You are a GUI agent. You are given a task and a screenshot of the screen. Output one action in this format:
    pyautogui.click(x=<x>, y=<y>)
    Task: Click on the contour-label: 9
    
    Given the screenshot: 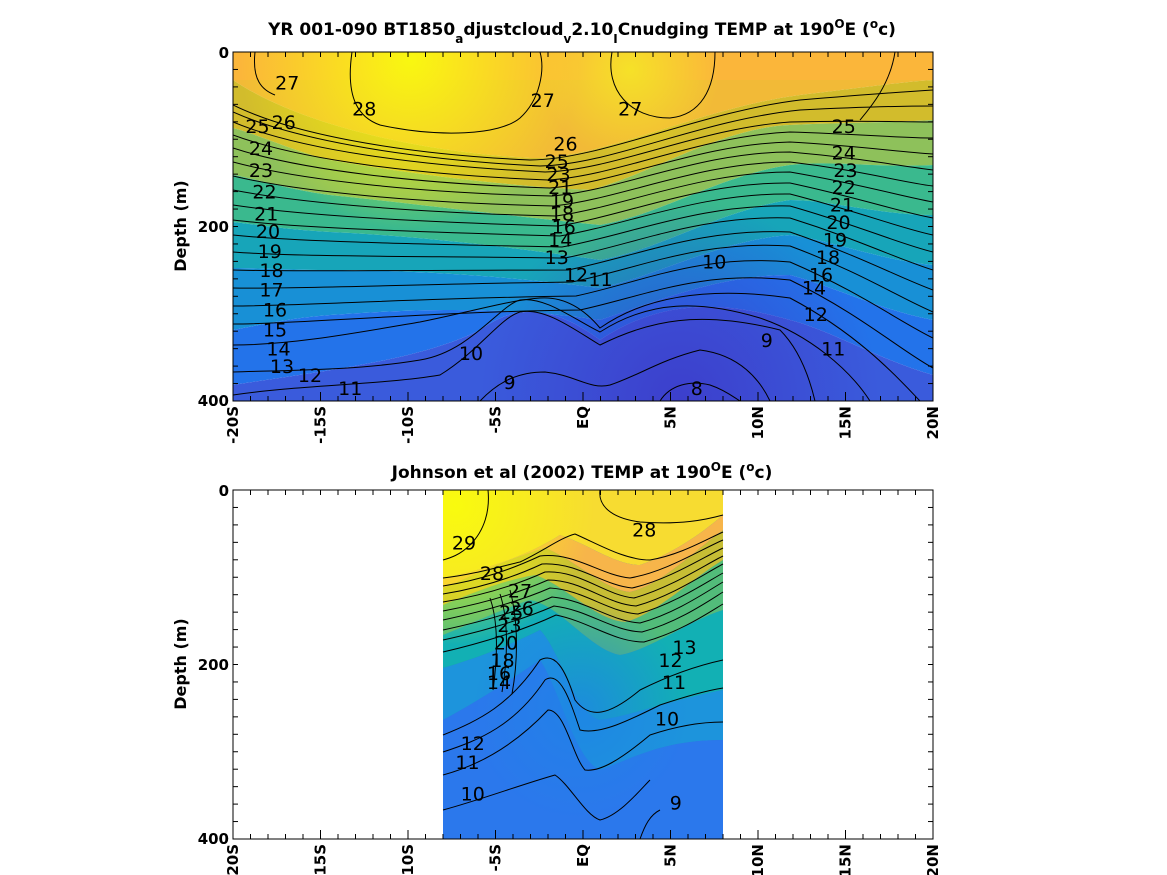 What is the action you would take?
    pyautogui.click(x=767, y=341)
    